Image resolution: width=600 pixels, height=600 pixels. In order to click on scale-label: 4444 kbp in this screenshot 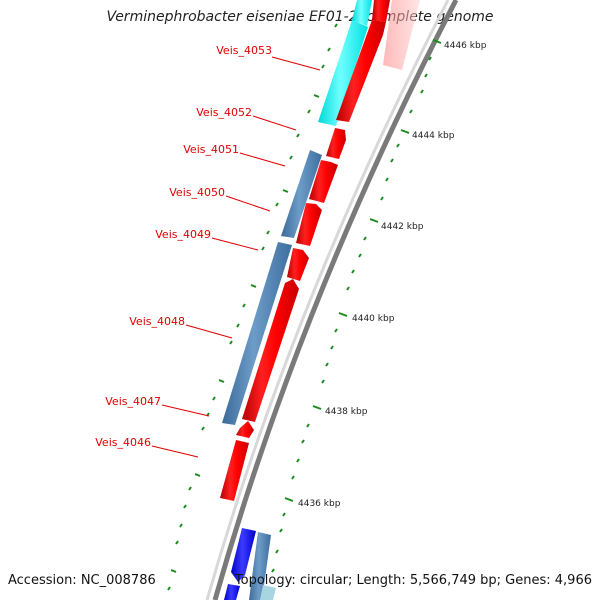, I will do `click(433, 136)`.